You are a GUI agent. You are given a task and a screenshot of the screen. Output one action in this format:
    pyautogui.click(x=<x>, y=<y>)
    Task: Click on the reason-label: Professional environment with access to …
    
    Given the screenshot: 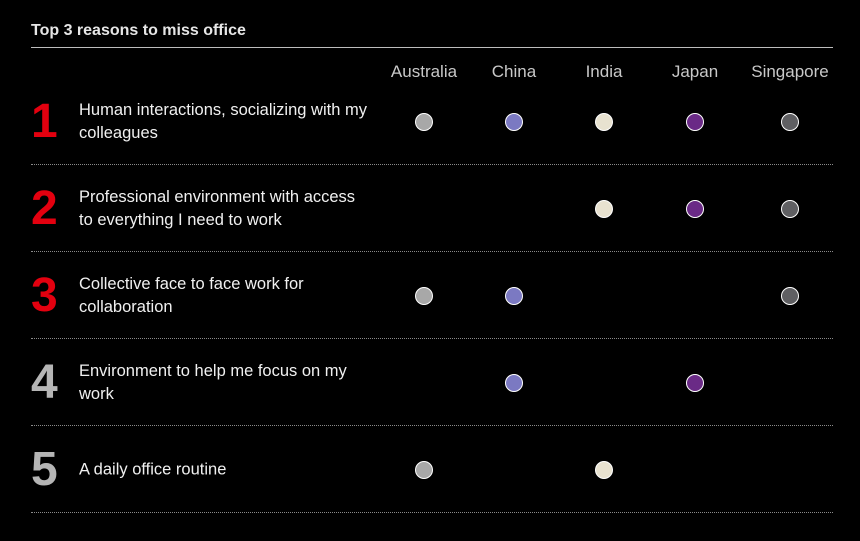 What is the action you would take?
    pyautogui.click(x=217, y=208)
    